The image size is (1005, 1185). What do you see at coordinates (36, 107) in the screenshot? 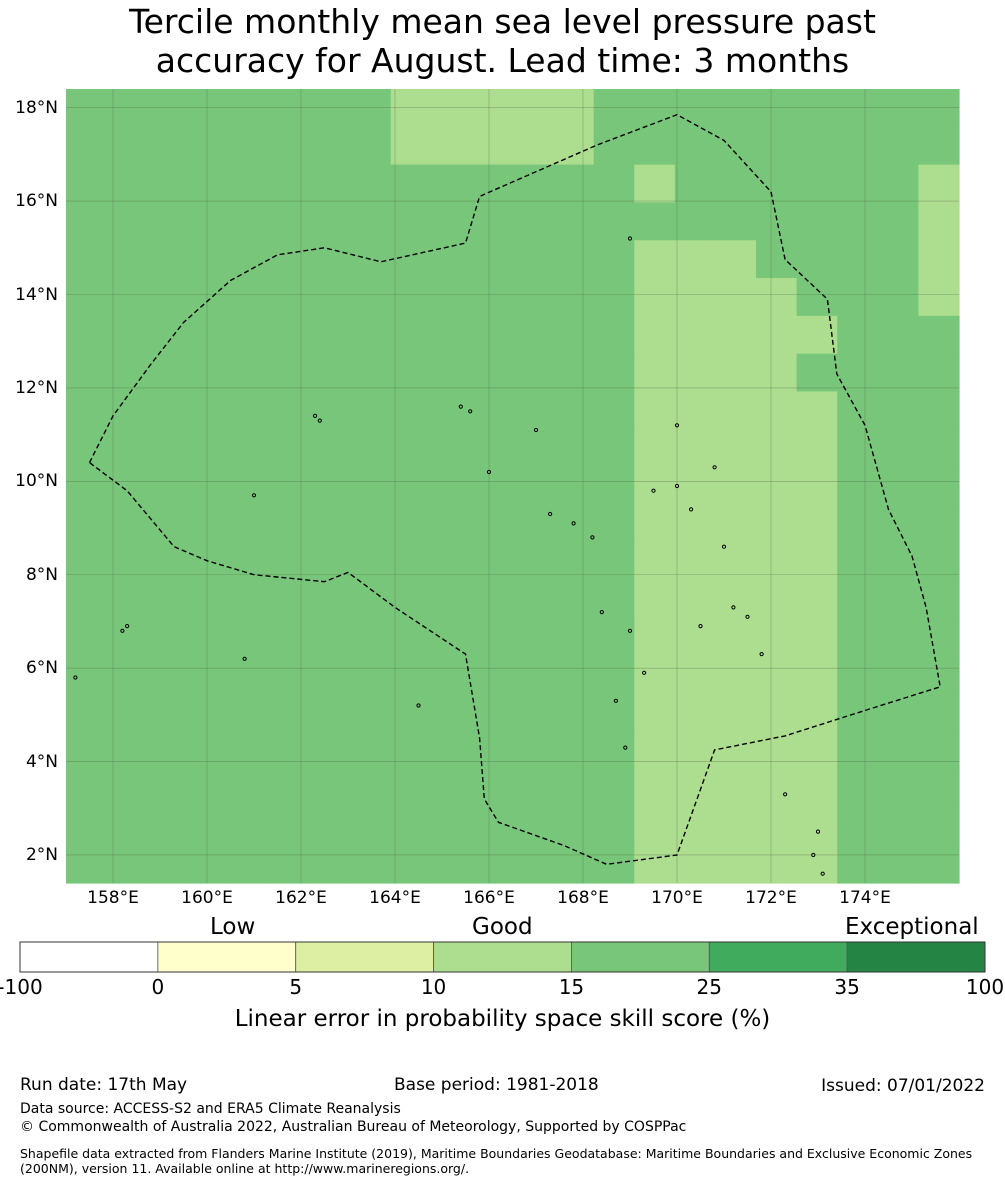
I see `lat-label: 18°N` at bounding box center [36, 107].